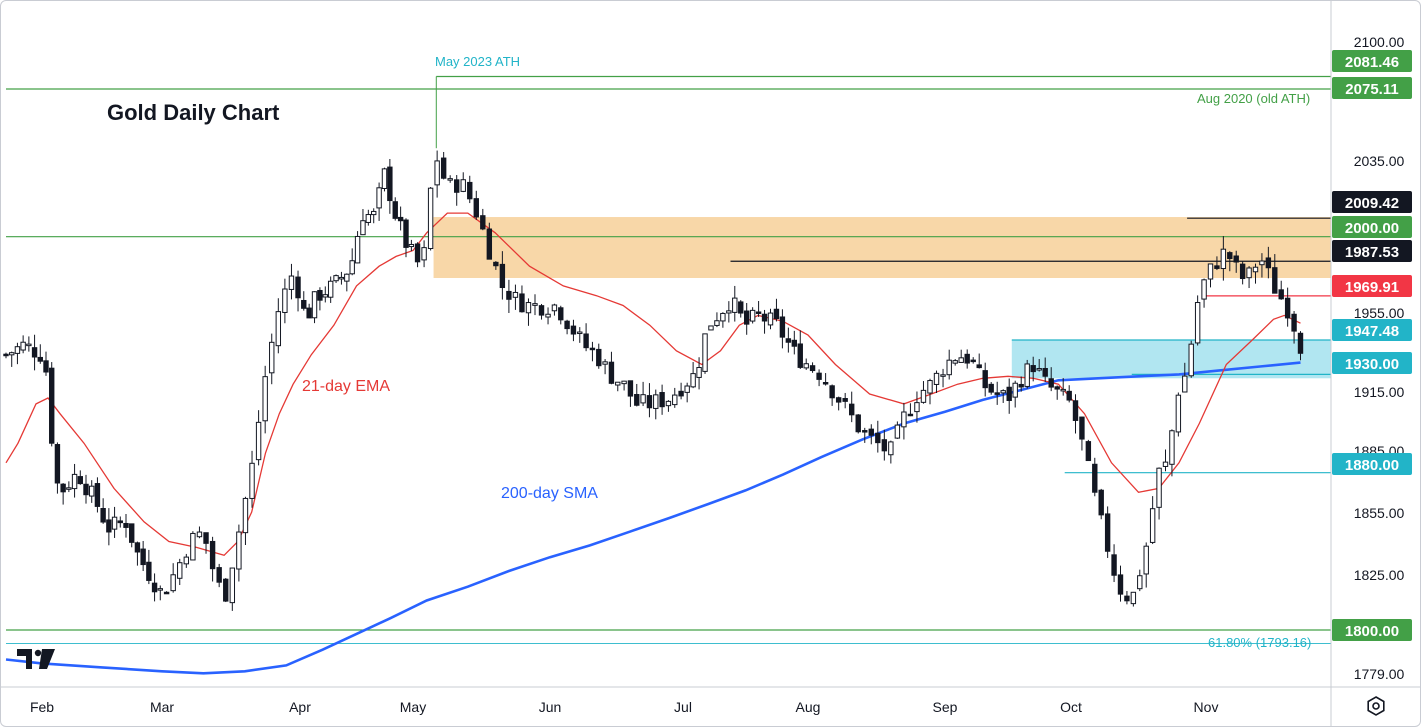  What do you see at coordinates (1071, 707) in the screenshot?
I see `x-tick-label: Oct` at bounding box center [1071, 707].